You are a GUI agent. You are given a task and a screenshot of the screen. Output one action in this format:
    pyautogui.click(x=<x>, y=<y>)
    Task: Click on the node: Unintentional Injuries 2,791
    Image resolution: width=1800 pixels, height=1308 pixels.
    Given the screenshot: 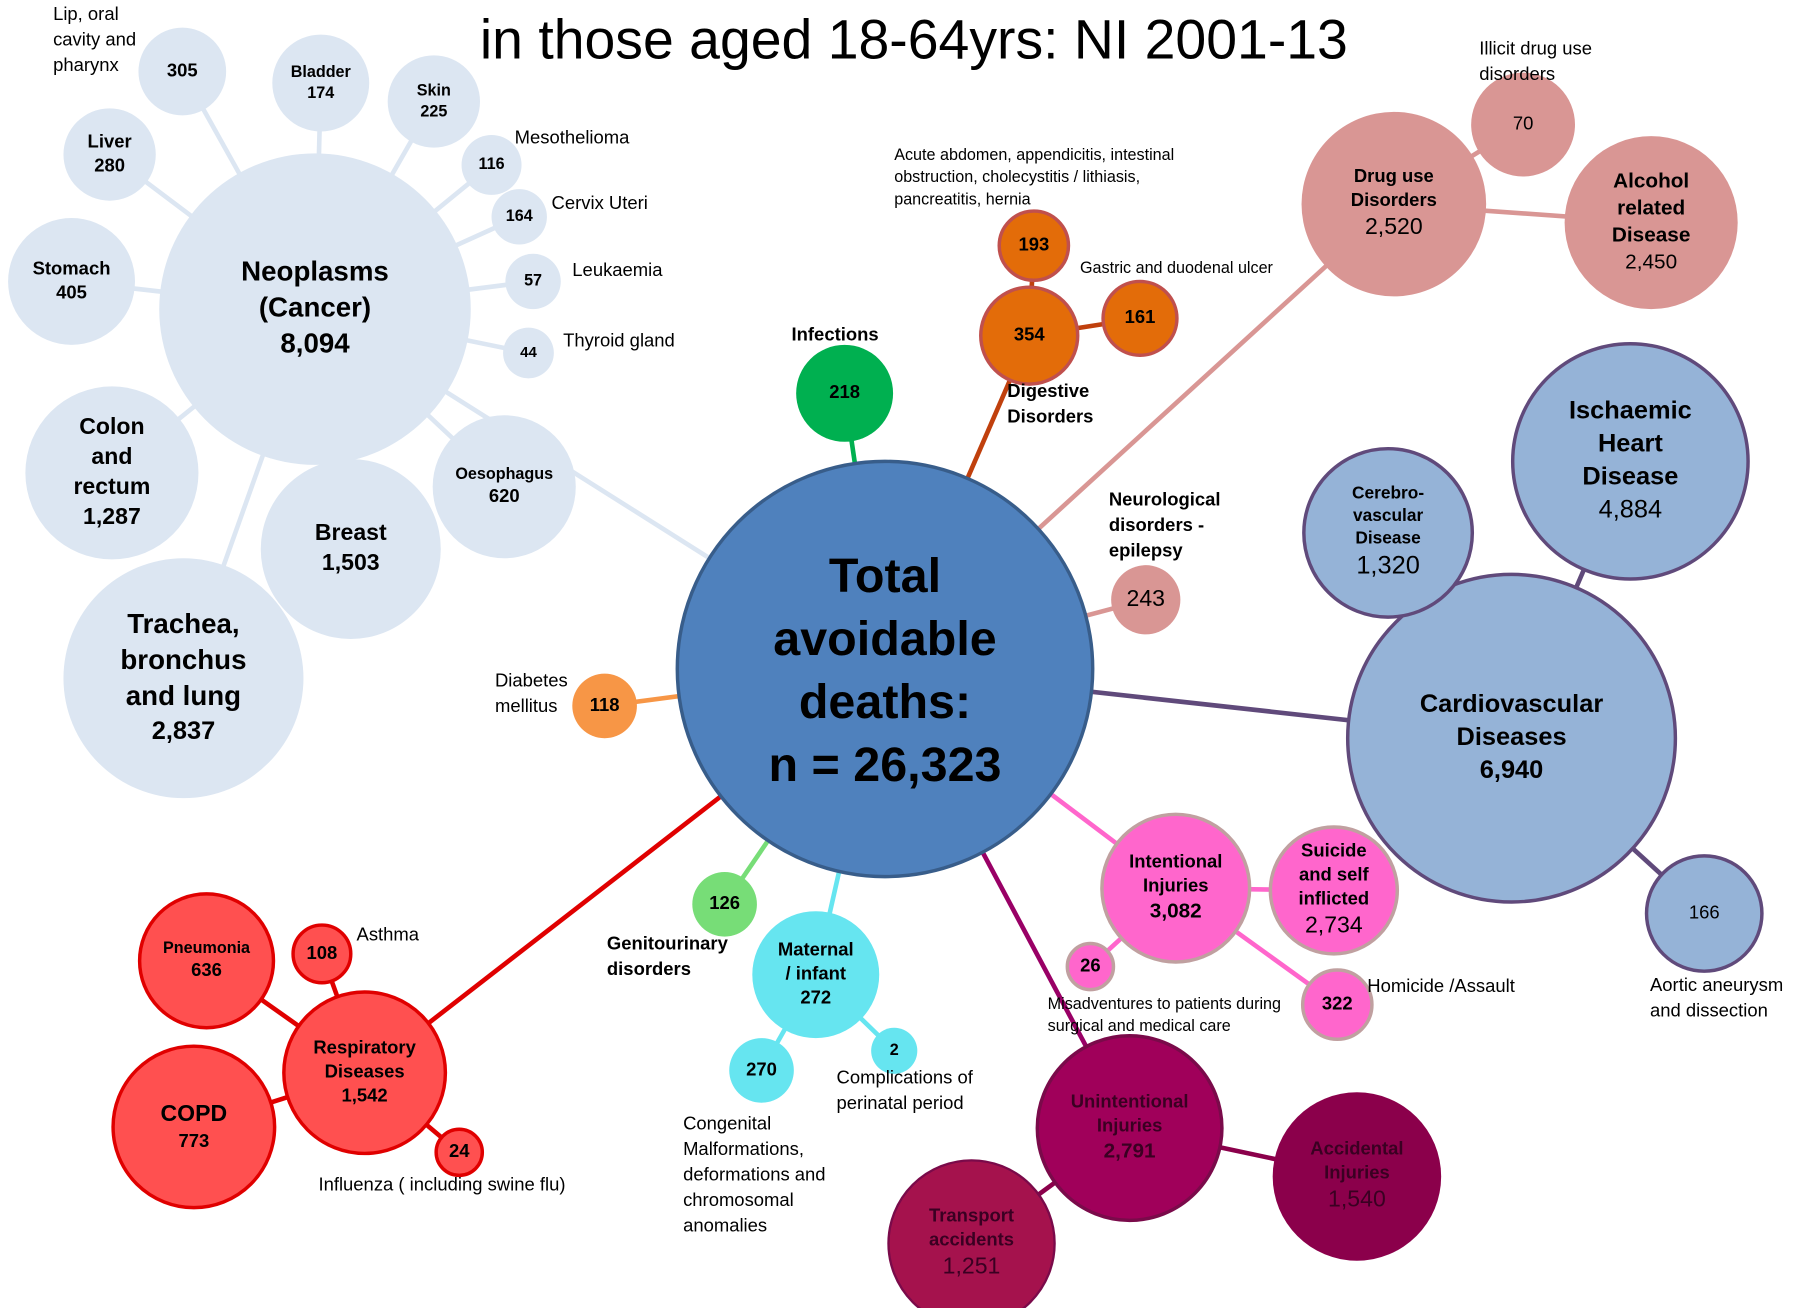 What is the action you would take?
    pyautogui.click(x=1129, y=1128)
    